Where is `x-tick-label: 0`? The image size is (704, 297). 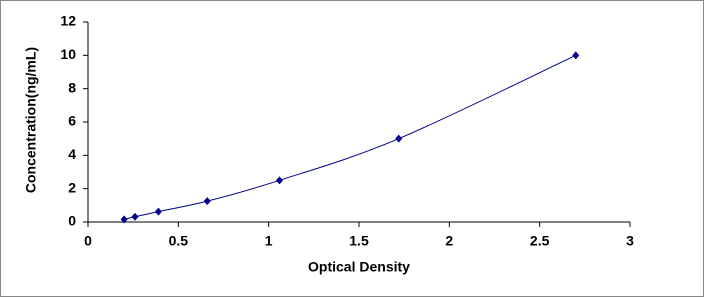 x-tick-label: 0 is located at coordinates (88, 241).